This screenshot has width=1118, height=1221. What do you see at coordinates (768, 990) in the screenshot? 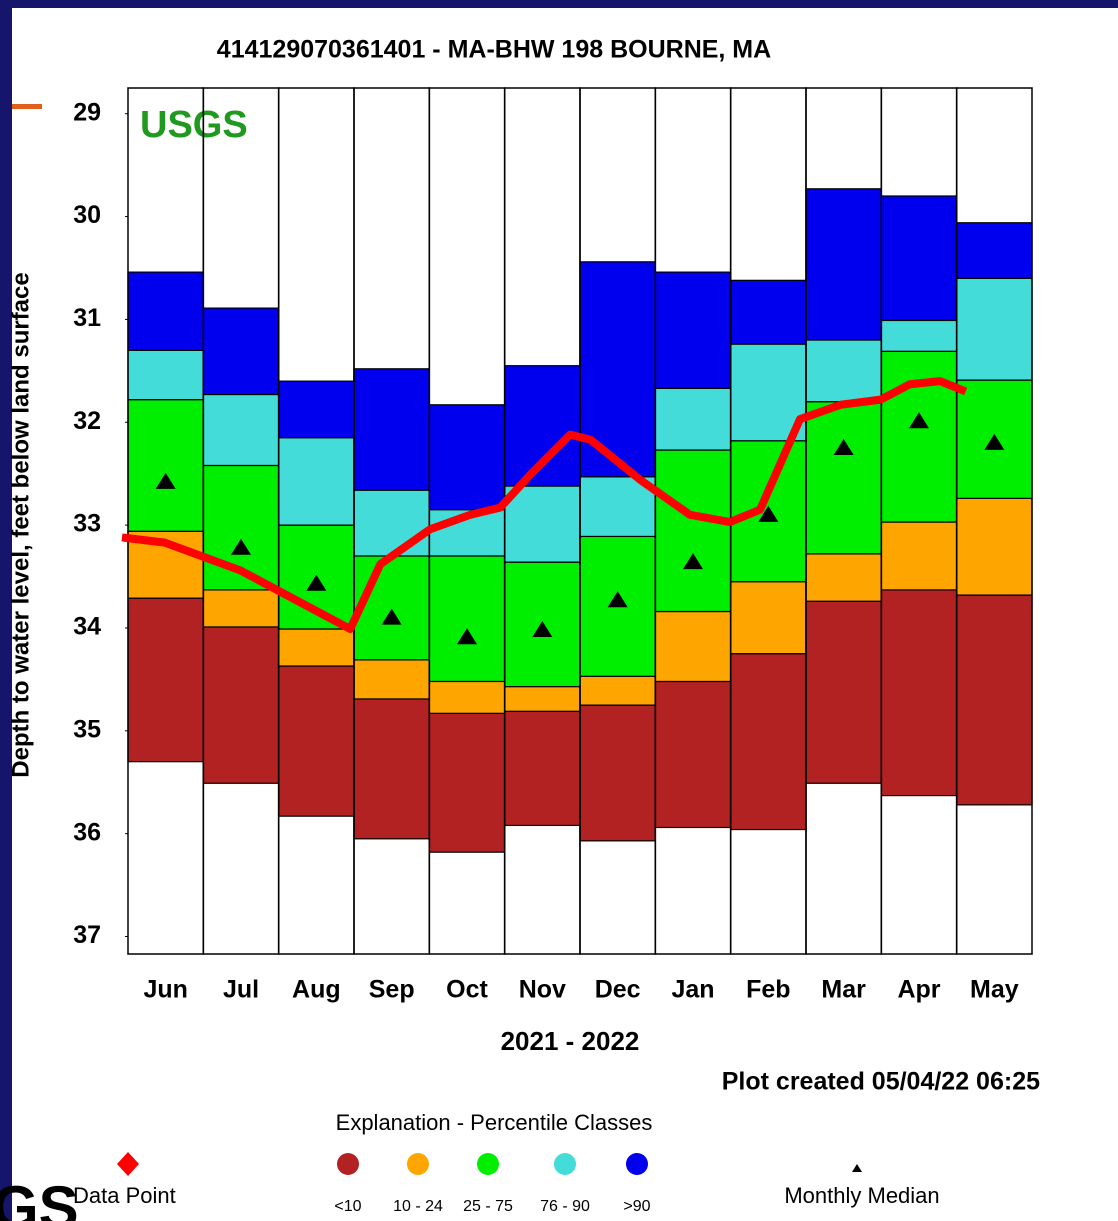
I see `x-tick-label: Feb` at bounding box center [768, 990].